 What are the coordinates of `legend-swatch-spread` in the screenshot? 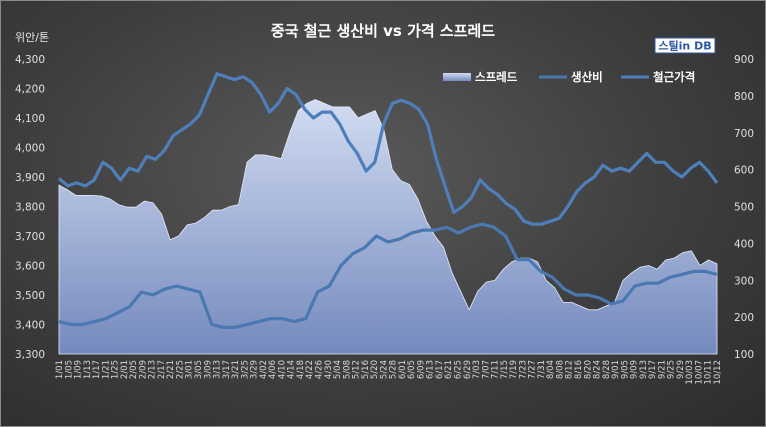 It's located at (457, 77).